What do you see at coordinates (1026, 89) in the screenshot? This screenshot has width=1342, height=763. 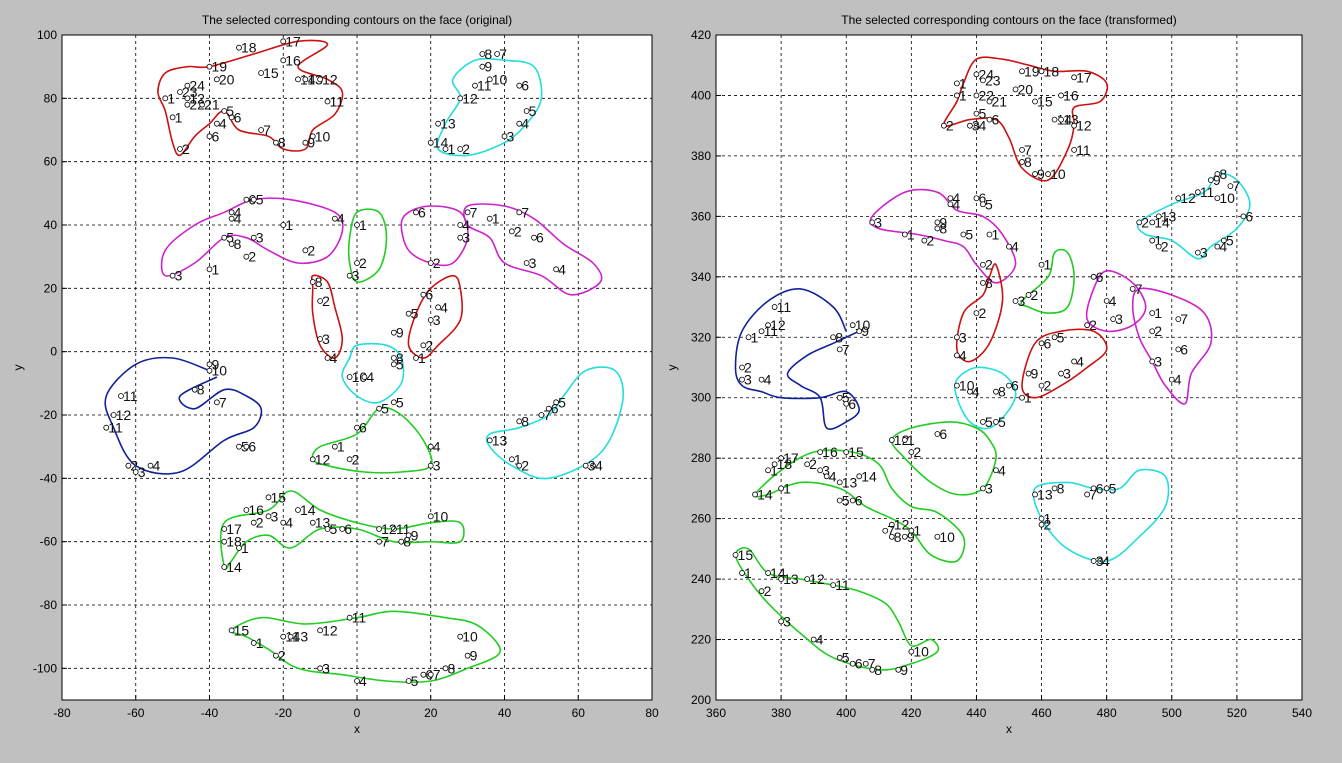 I see `point-index-label: 20` at bounding box center [1026, 89].